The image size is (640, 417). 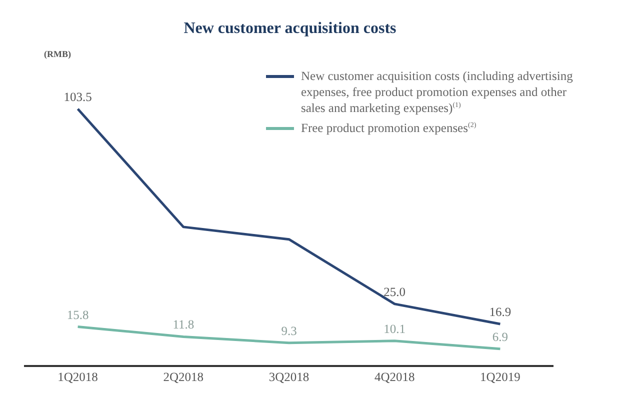 What do you see at coordinates (395, 329) in the screenshot?
I see `data-label: 10.1` at bounding box center [395, 329].